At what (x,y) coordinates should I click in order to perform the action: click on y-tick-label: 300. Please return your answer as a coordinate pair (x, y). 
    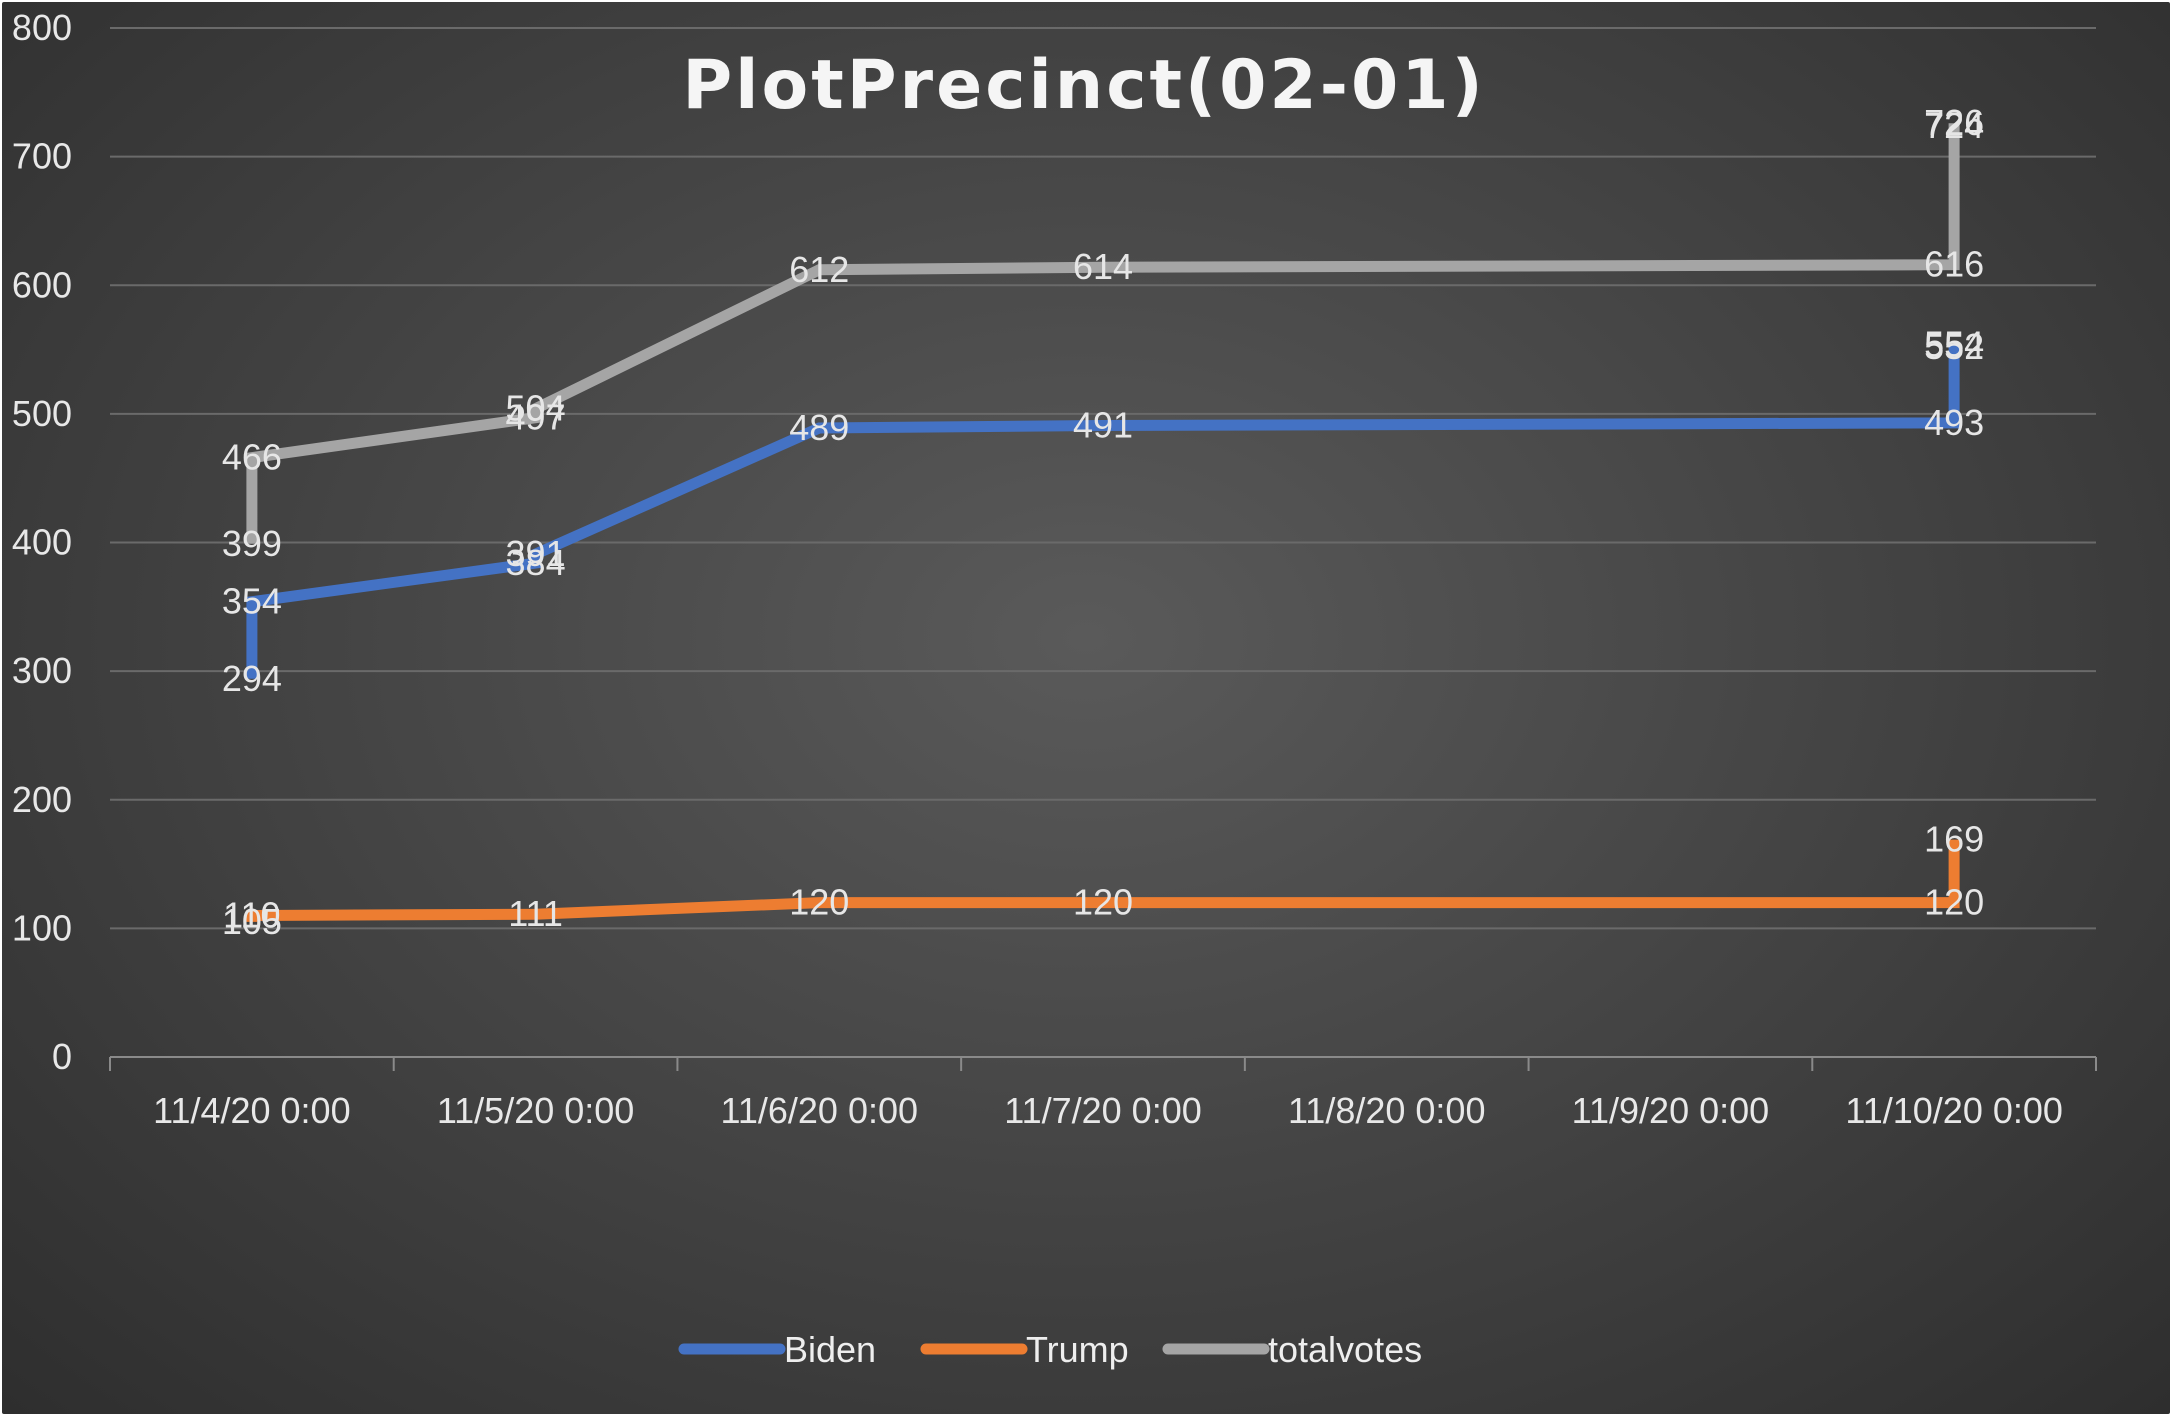
    Looking at the image, I should click on (42, 670).